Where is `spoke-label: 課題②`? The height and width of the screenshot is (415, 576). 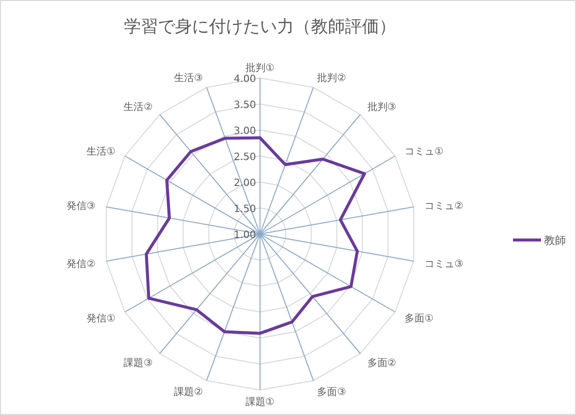 spoke-label: 課題② is located at coordinates (188, 392).